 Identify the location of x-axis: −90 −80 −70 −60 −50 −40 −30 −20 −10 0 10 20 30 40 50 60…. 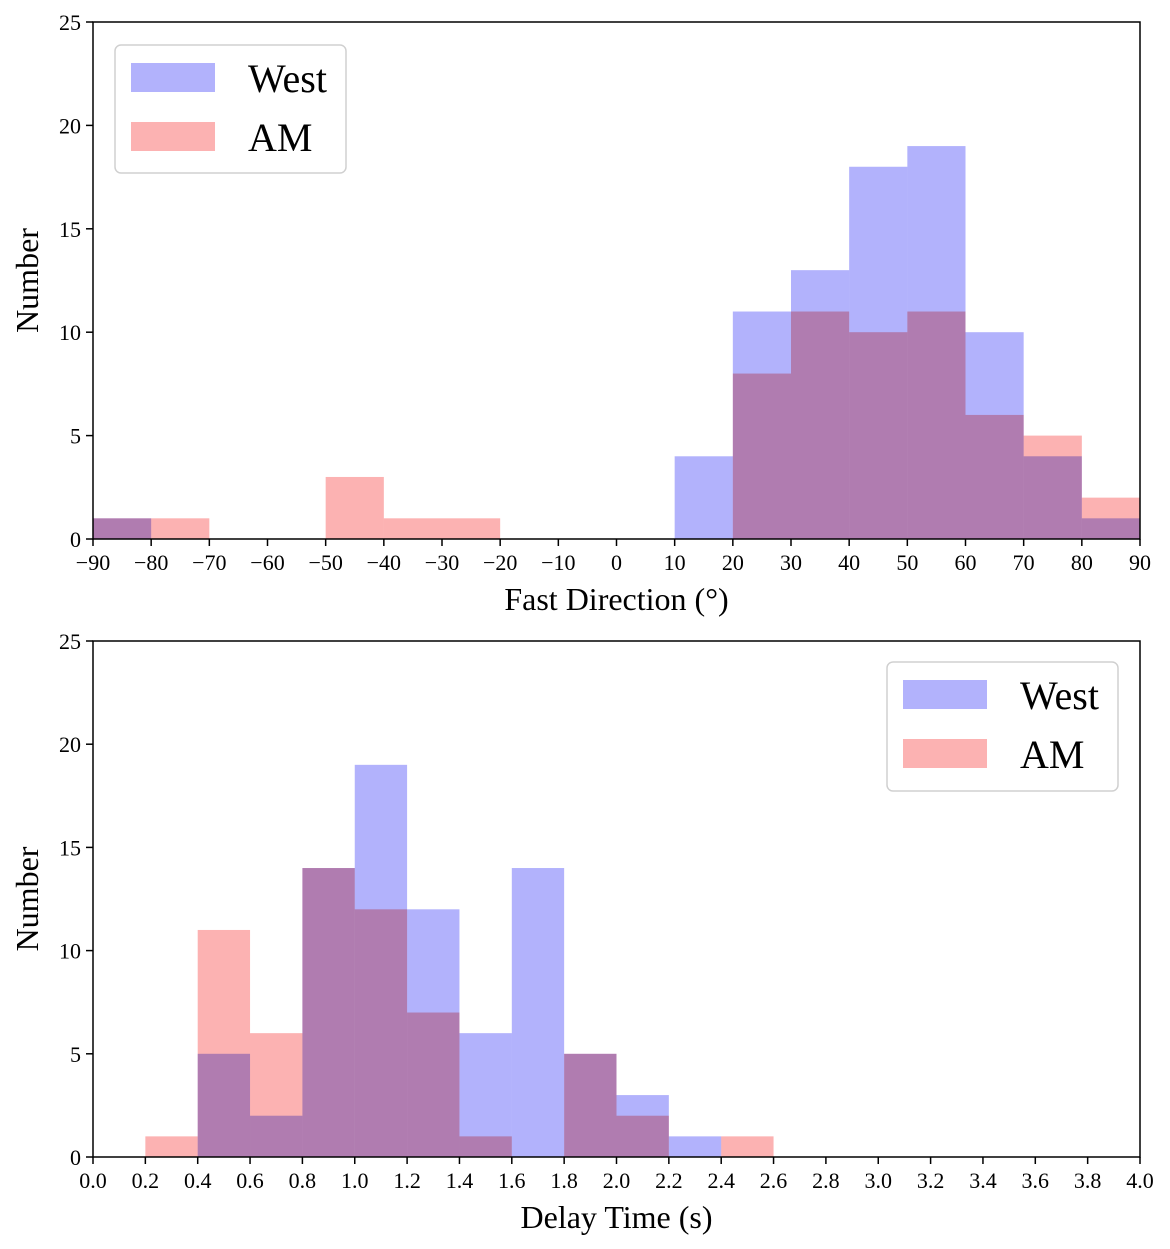
(613, 557).